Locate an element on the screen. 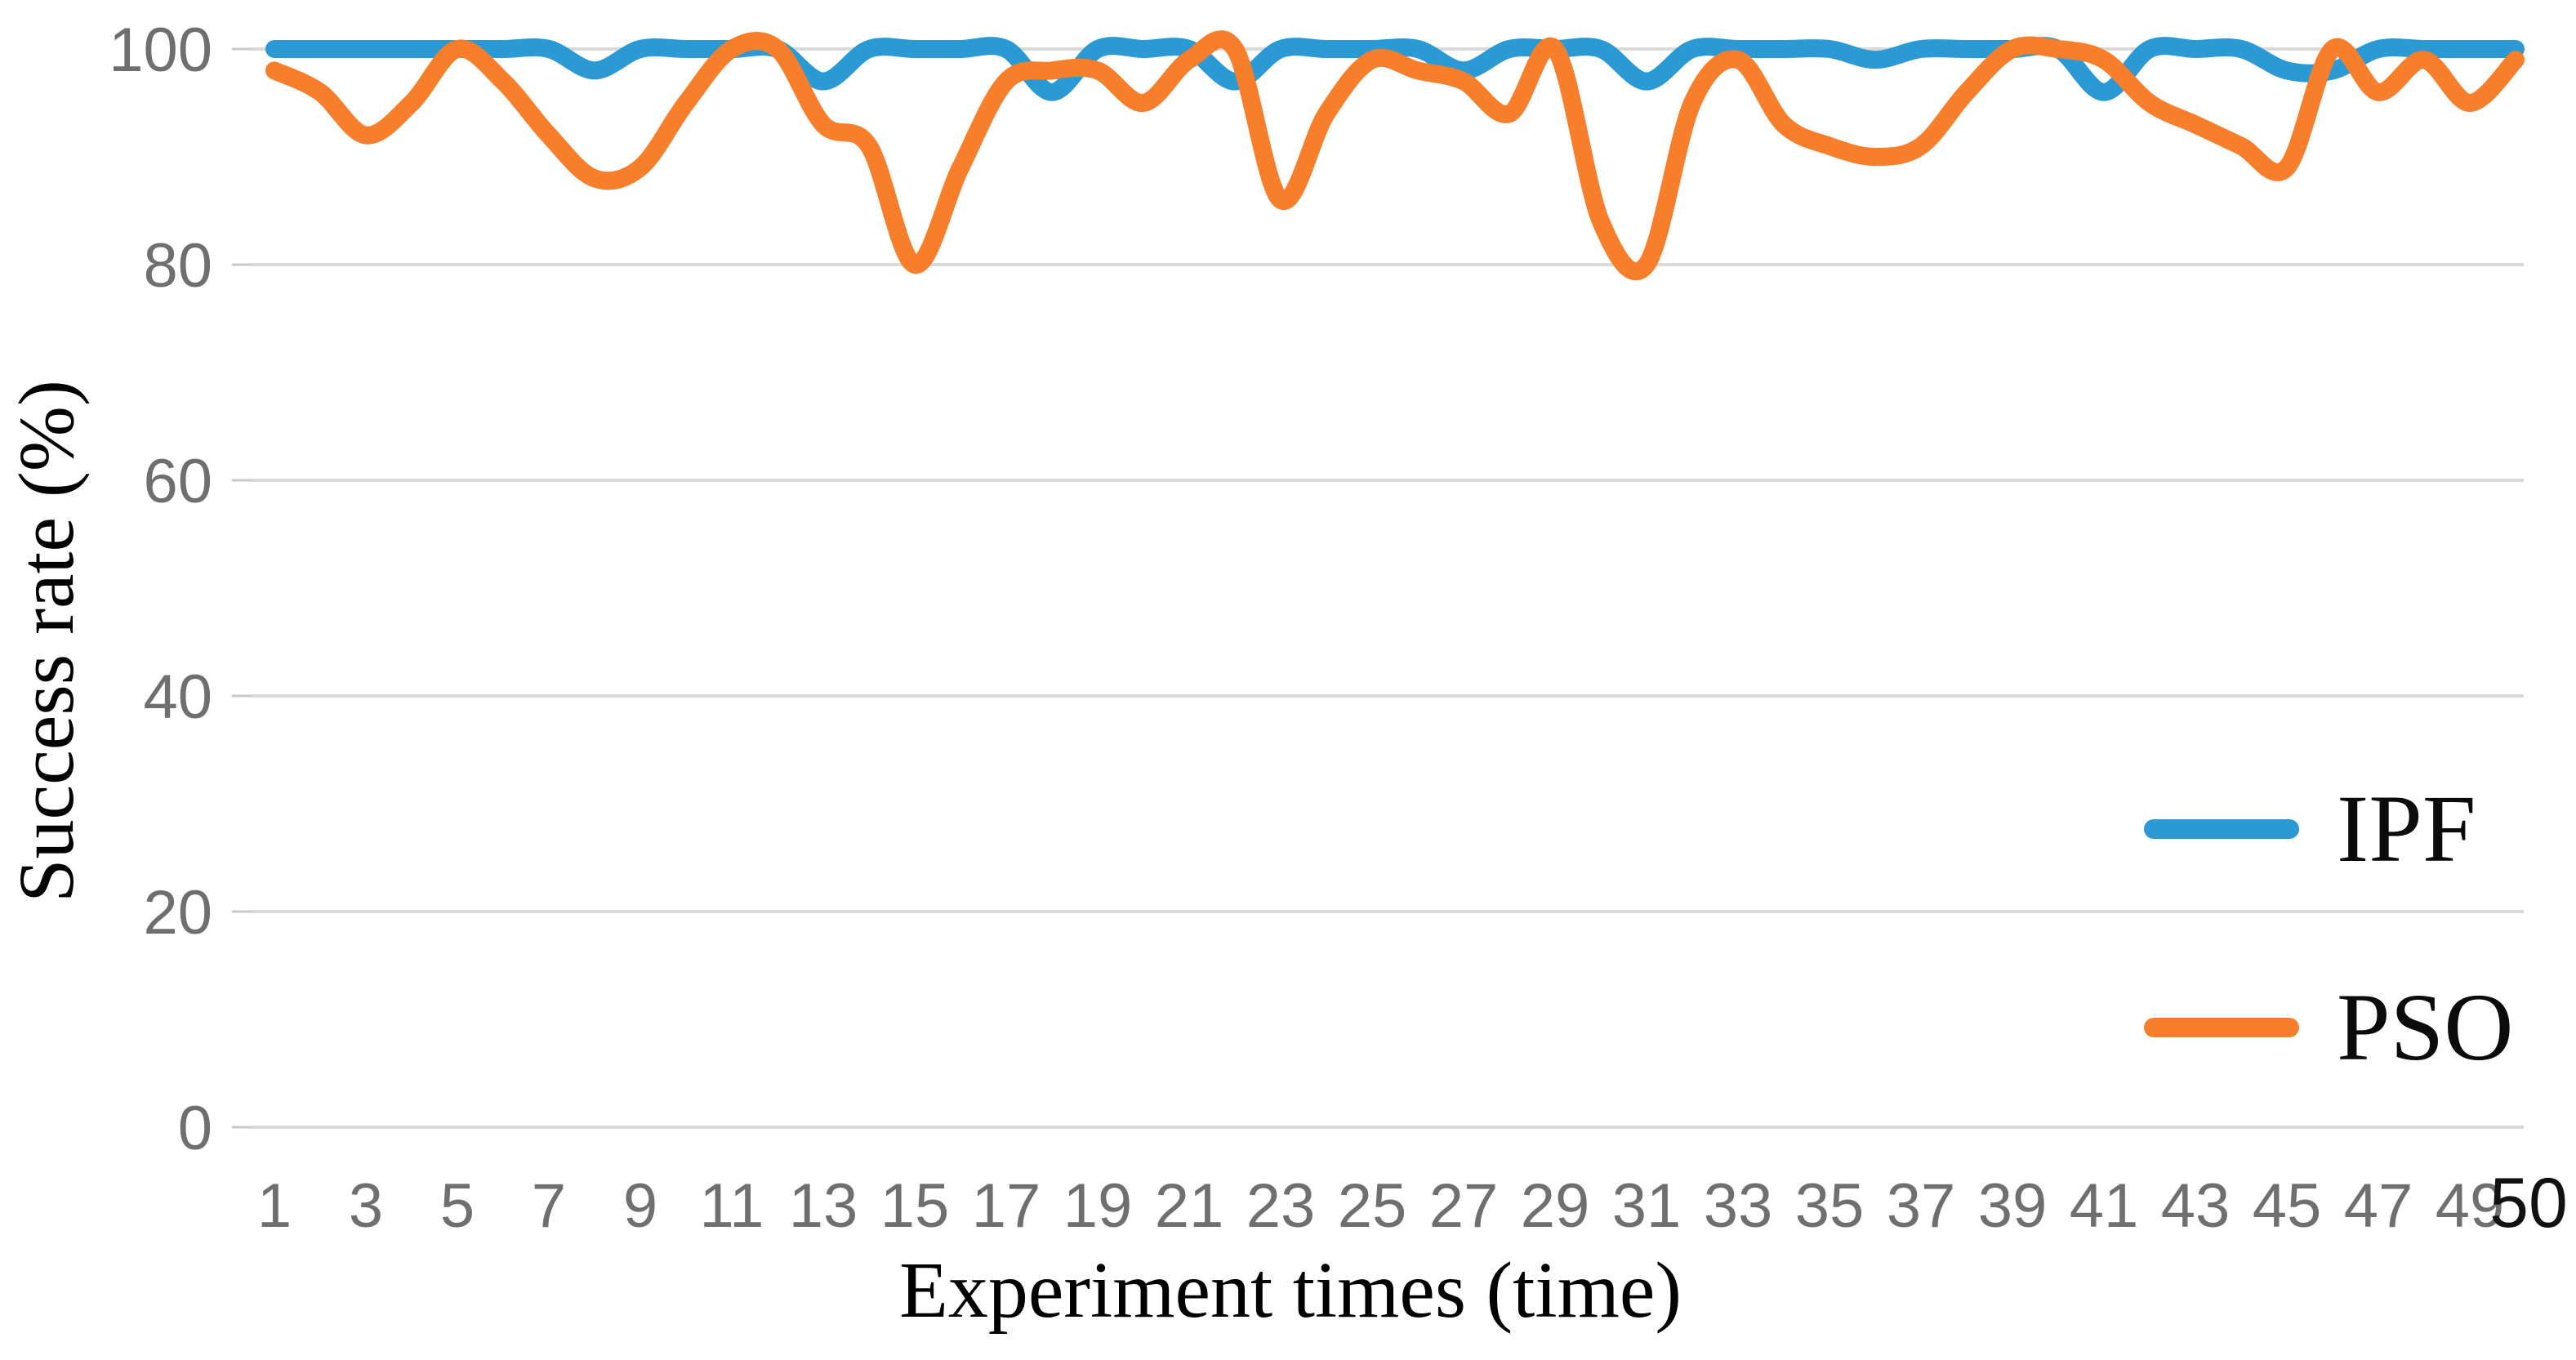 The height and width of the screenshot is (1360, 2576). x-tick-label-5: 5 is located at coordinates (457, 1206).